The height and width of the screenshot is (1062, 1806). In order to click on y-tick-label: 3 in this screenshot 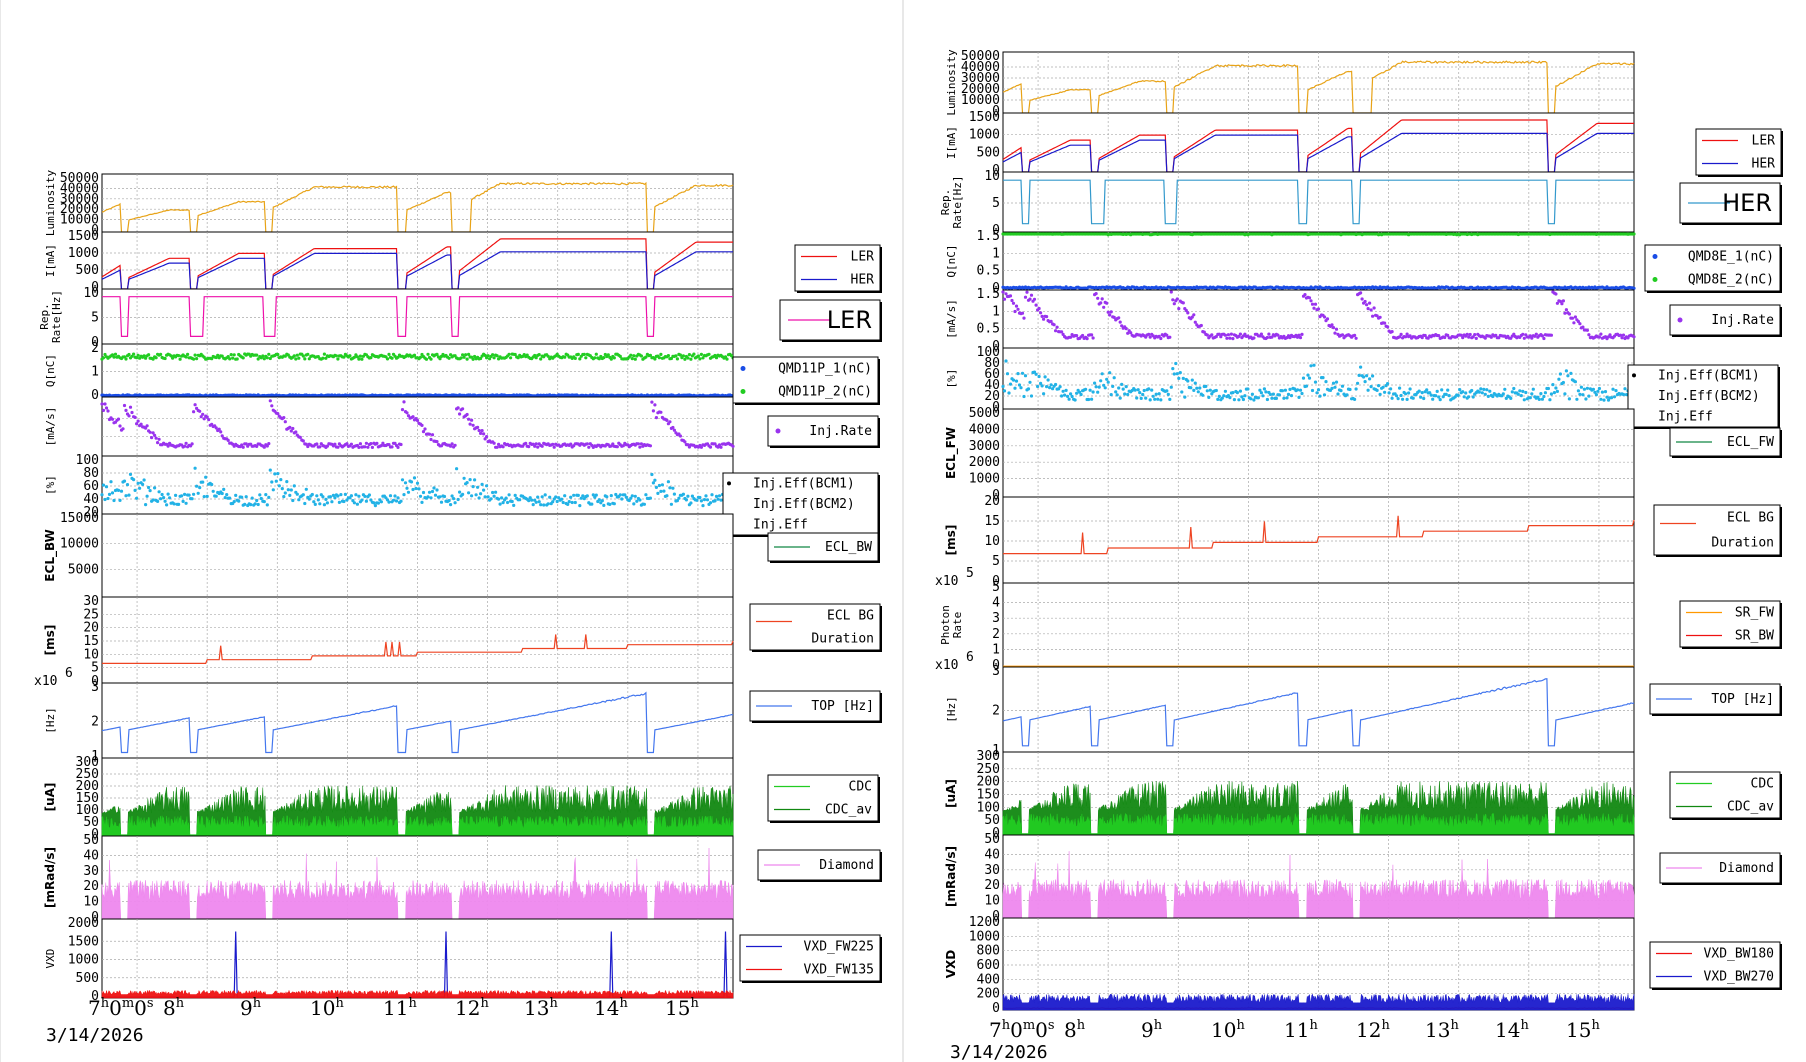, I will do `click(996, 671)`.